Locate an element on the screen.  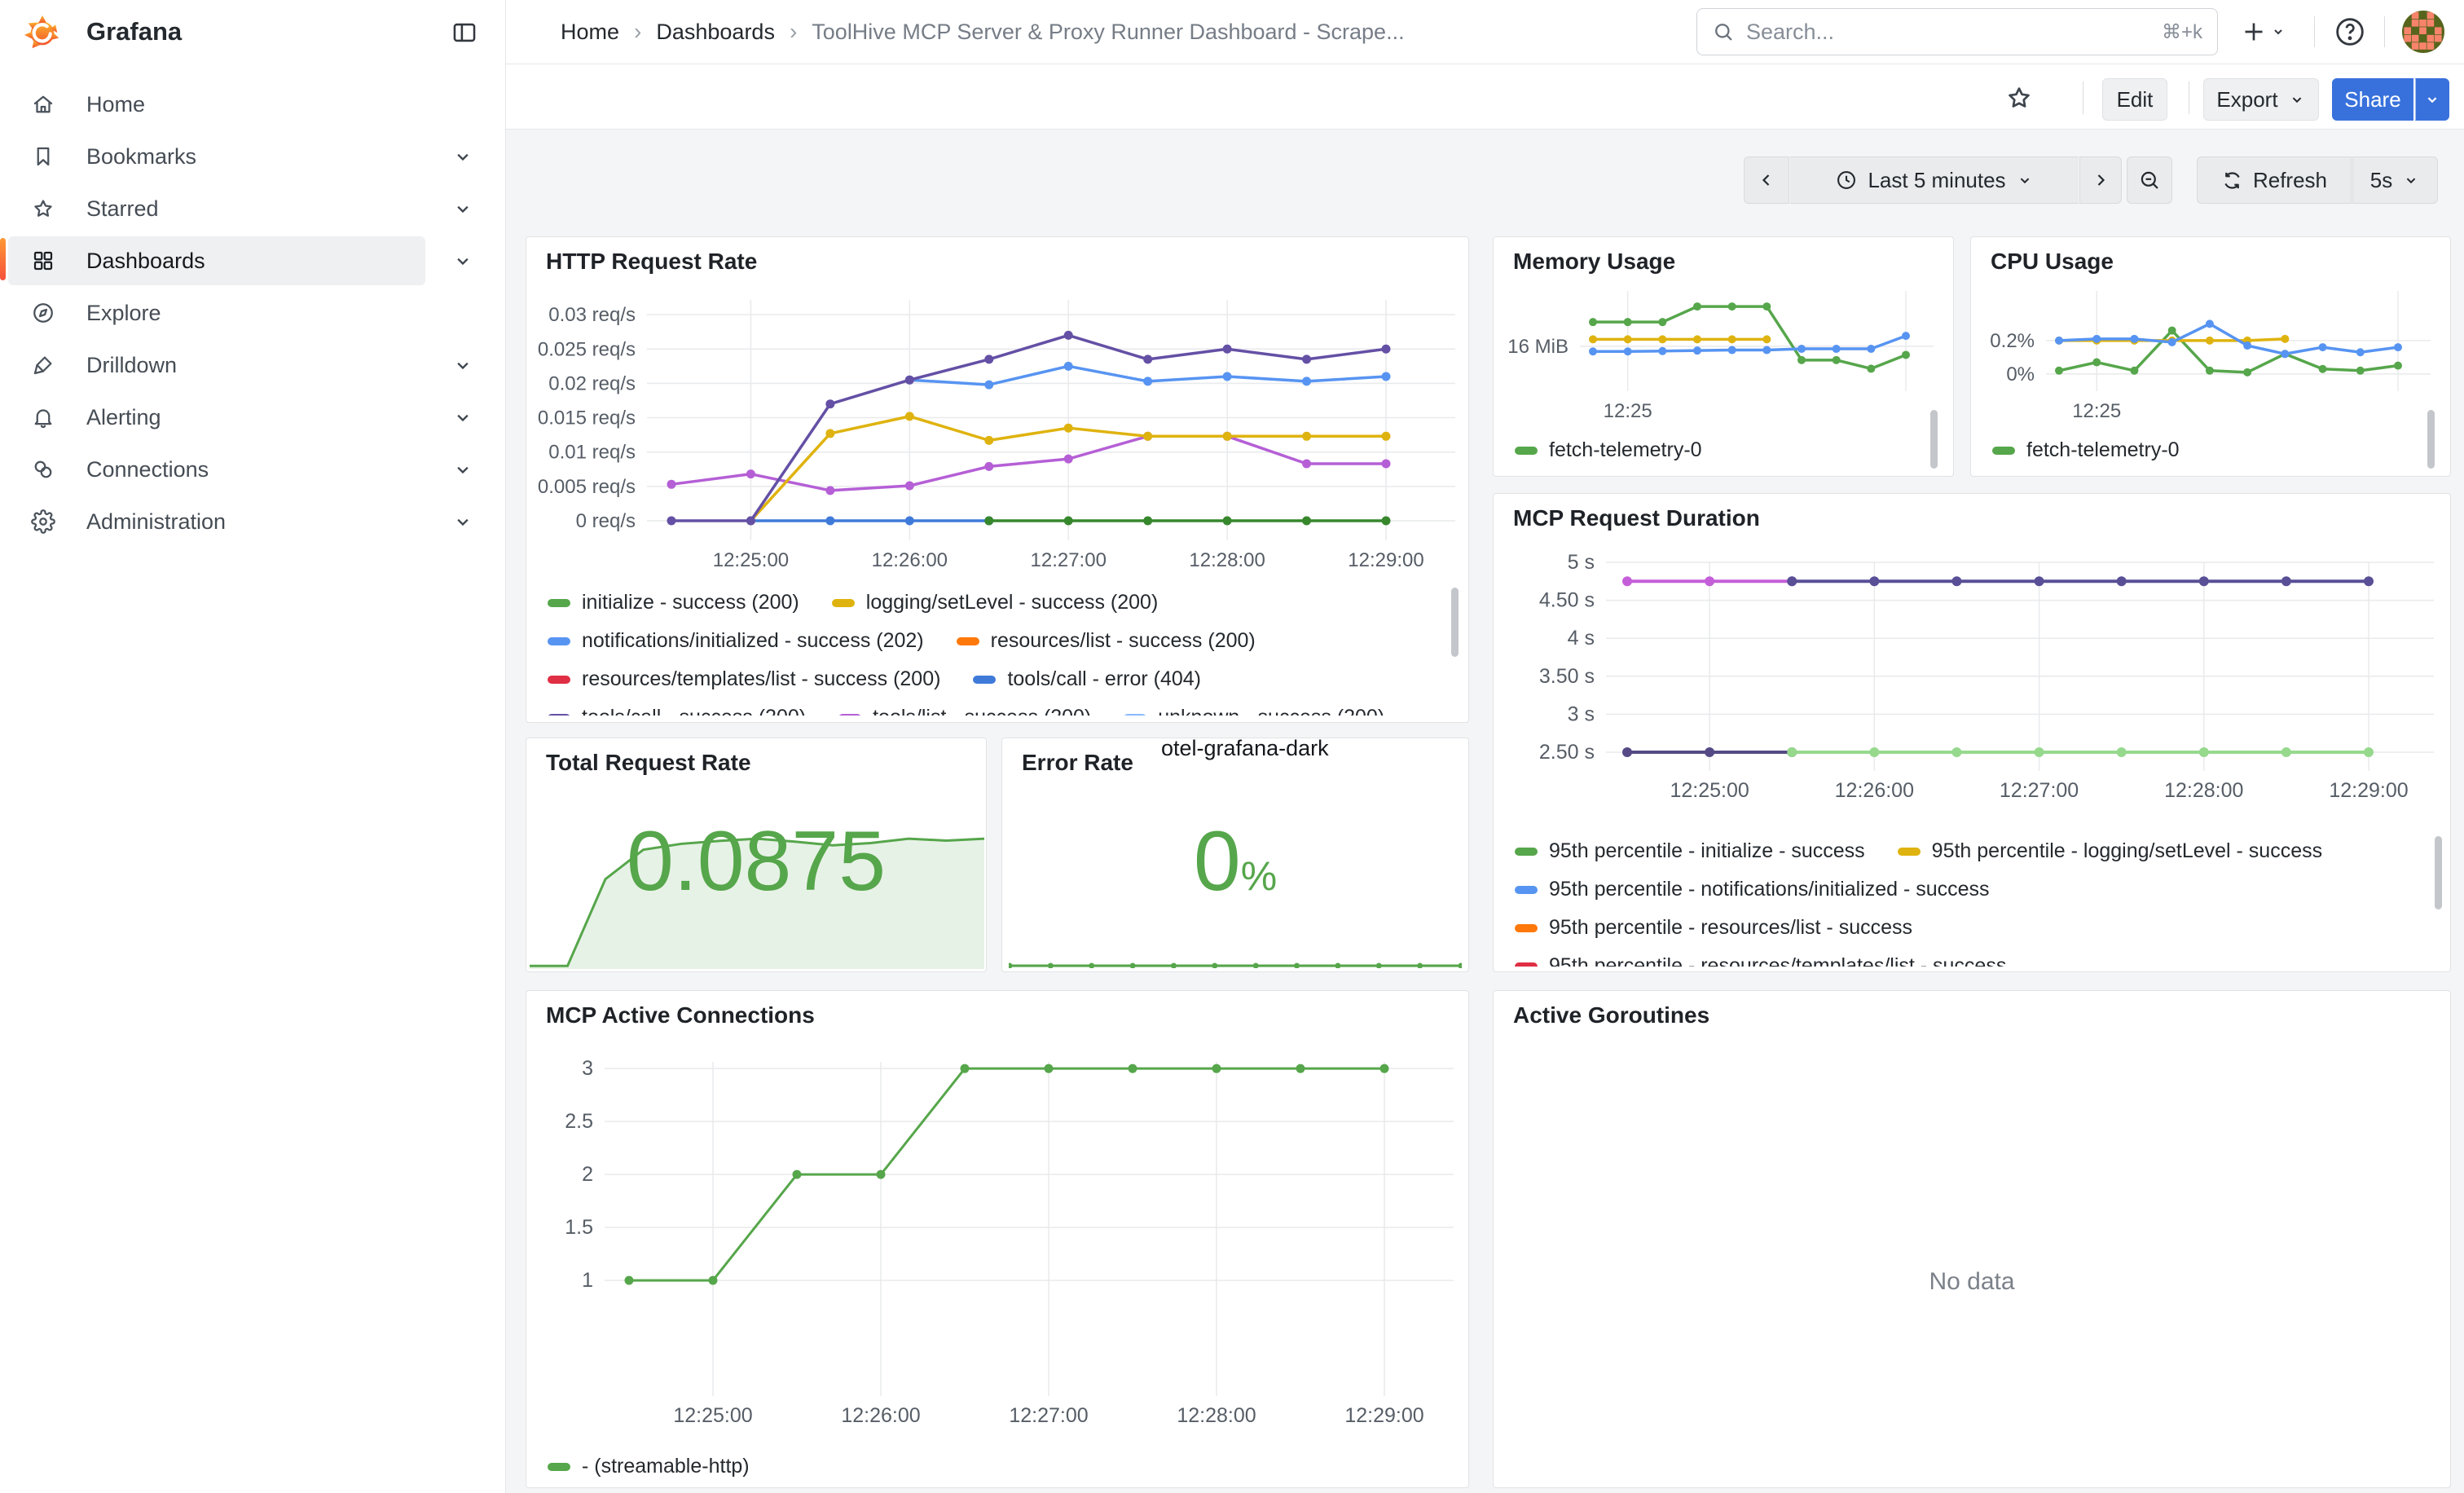
sidebar-item-connections: Connections is located at coordinates (252, 469).